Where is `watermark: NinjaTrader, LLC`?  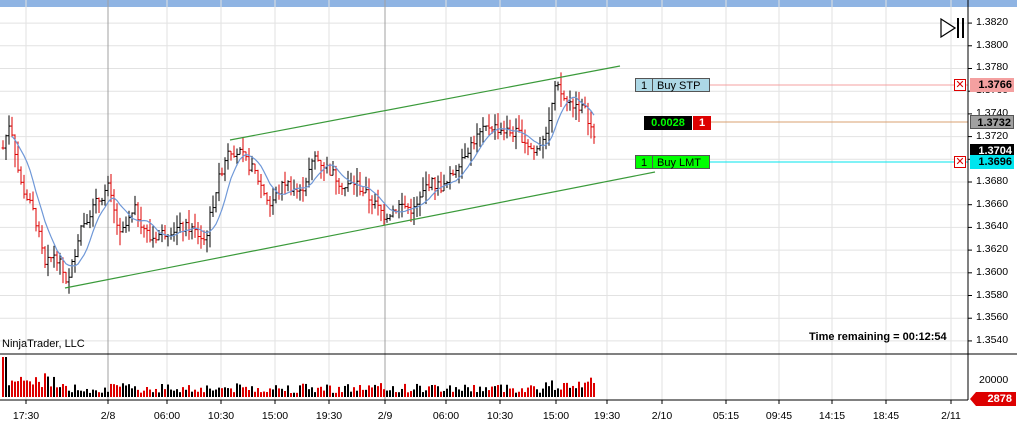
watermark: NinjaTrader, LLC is located at coordinates (43, 344).